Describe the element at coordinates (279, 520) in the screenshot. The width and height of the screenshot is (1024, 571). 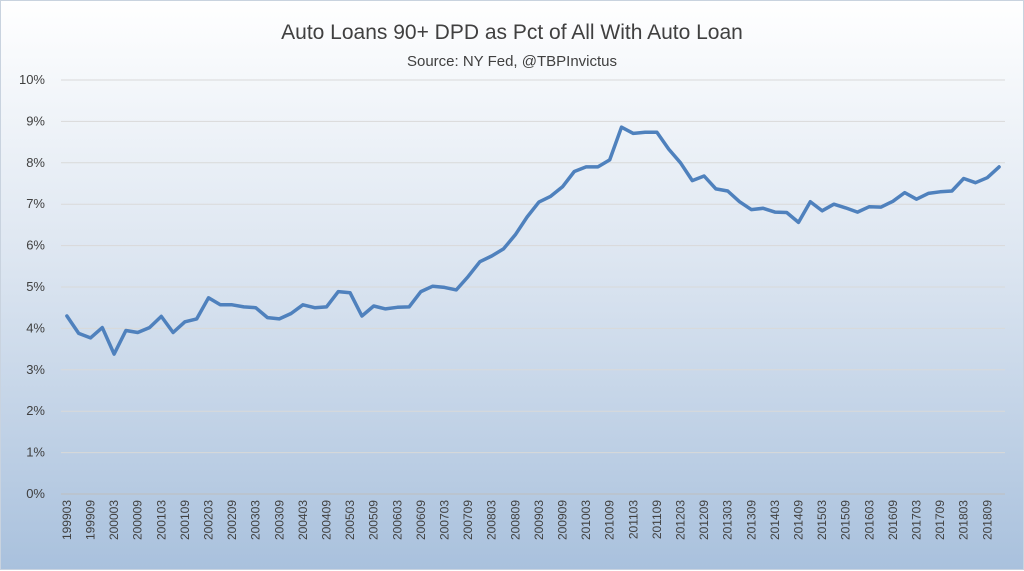
I see `x-tick-label: 200309` at that location.